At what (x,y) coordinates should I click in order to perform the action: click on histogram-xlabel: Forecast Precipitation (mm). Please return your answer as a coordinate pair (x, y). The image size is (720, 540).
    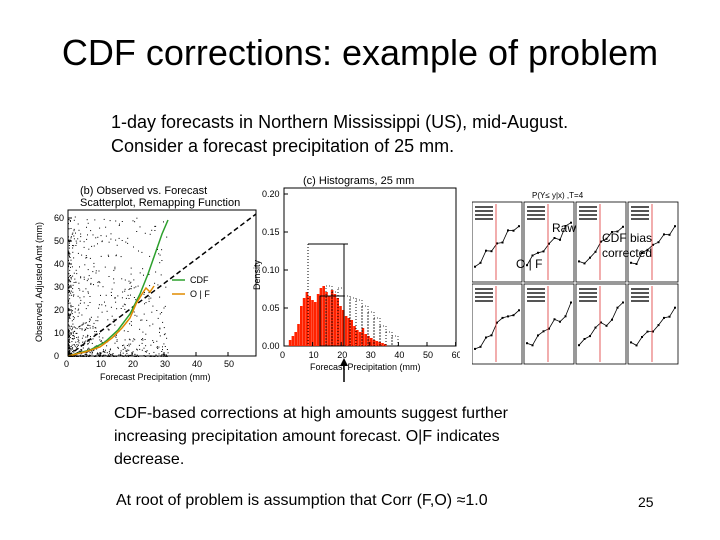
    Looking at the image, I should click on (365, 367).